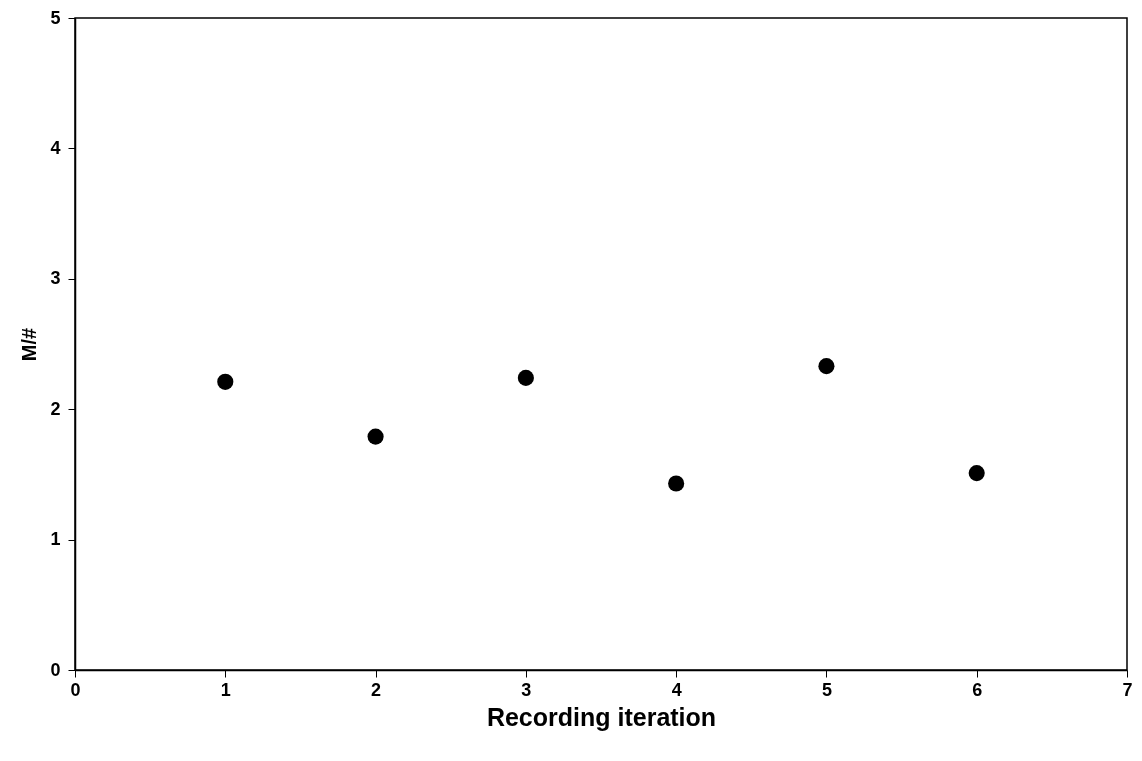 This screenshot has height=761, width=1142. What do you see at coordinates (977, 689) in the screenshot?
I see `x-tick-label: 6` at bounding box center [977, 689].